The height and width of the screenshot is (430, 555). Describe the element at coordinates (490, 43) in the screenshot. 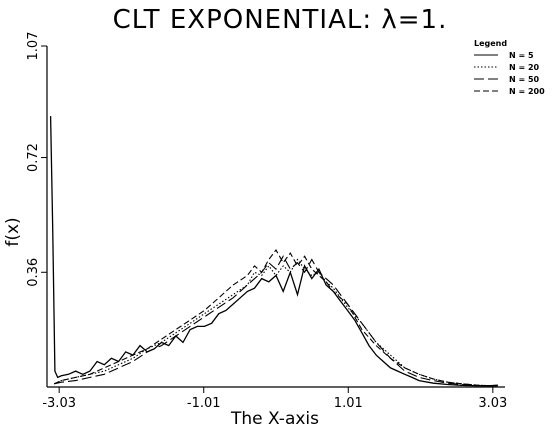

I see `legend-title: Legend` at that location.